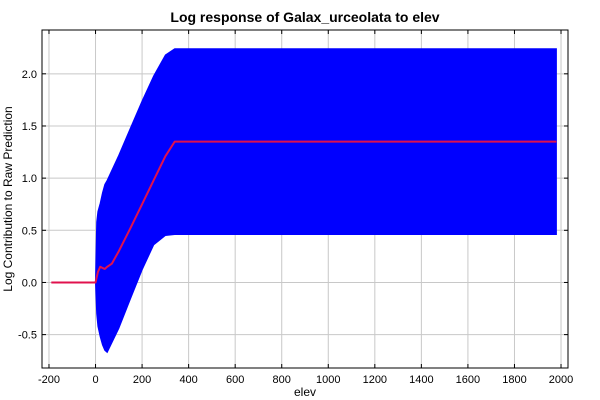 Image resolution: width=600 pixels, height=400 pixels. Describe the element at coordinates (29, 127) in the screenshot. I see `y-tick-label: 1.5` at that location.